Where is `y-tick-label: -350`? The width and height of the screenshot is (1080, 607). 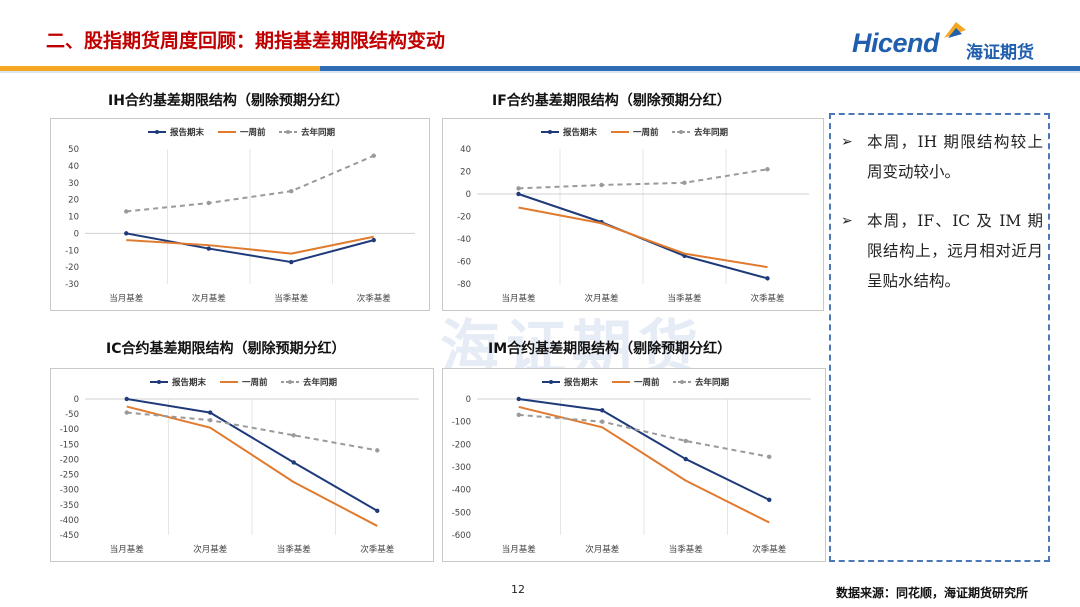 y-tick-label: -350 is located at coordinates (69, 506).